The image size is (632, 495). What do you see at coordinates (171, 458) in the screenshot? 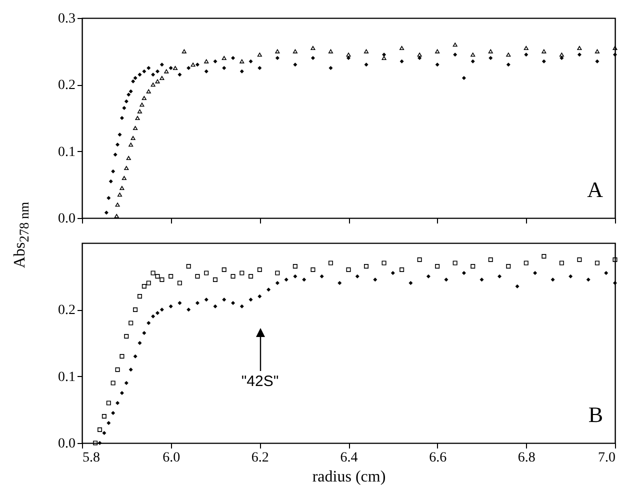
I see `x-tick-label: 6.0` at bounding box center [171, 458].